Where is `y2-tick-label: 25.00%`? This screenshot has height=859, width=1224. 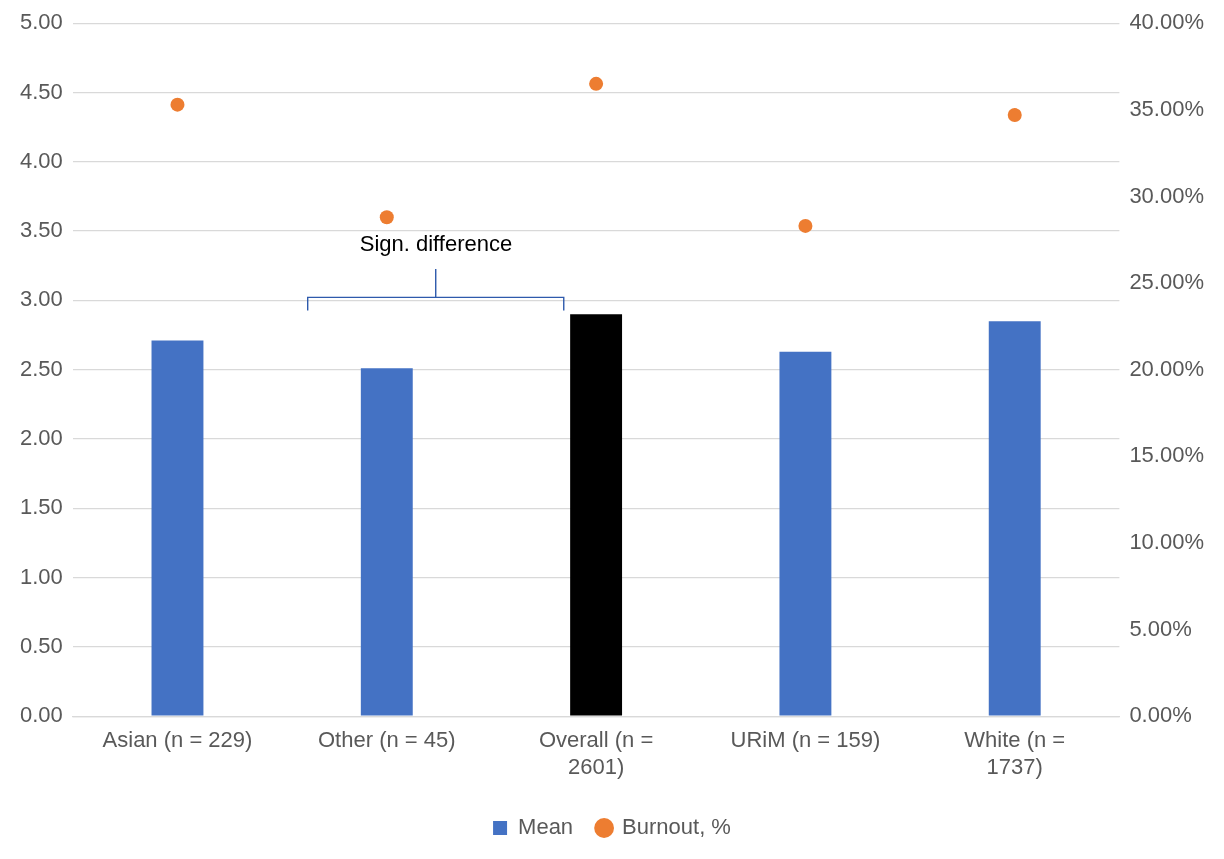 y2-tick-label: 25.00% is located at coordinates (1167, 282).